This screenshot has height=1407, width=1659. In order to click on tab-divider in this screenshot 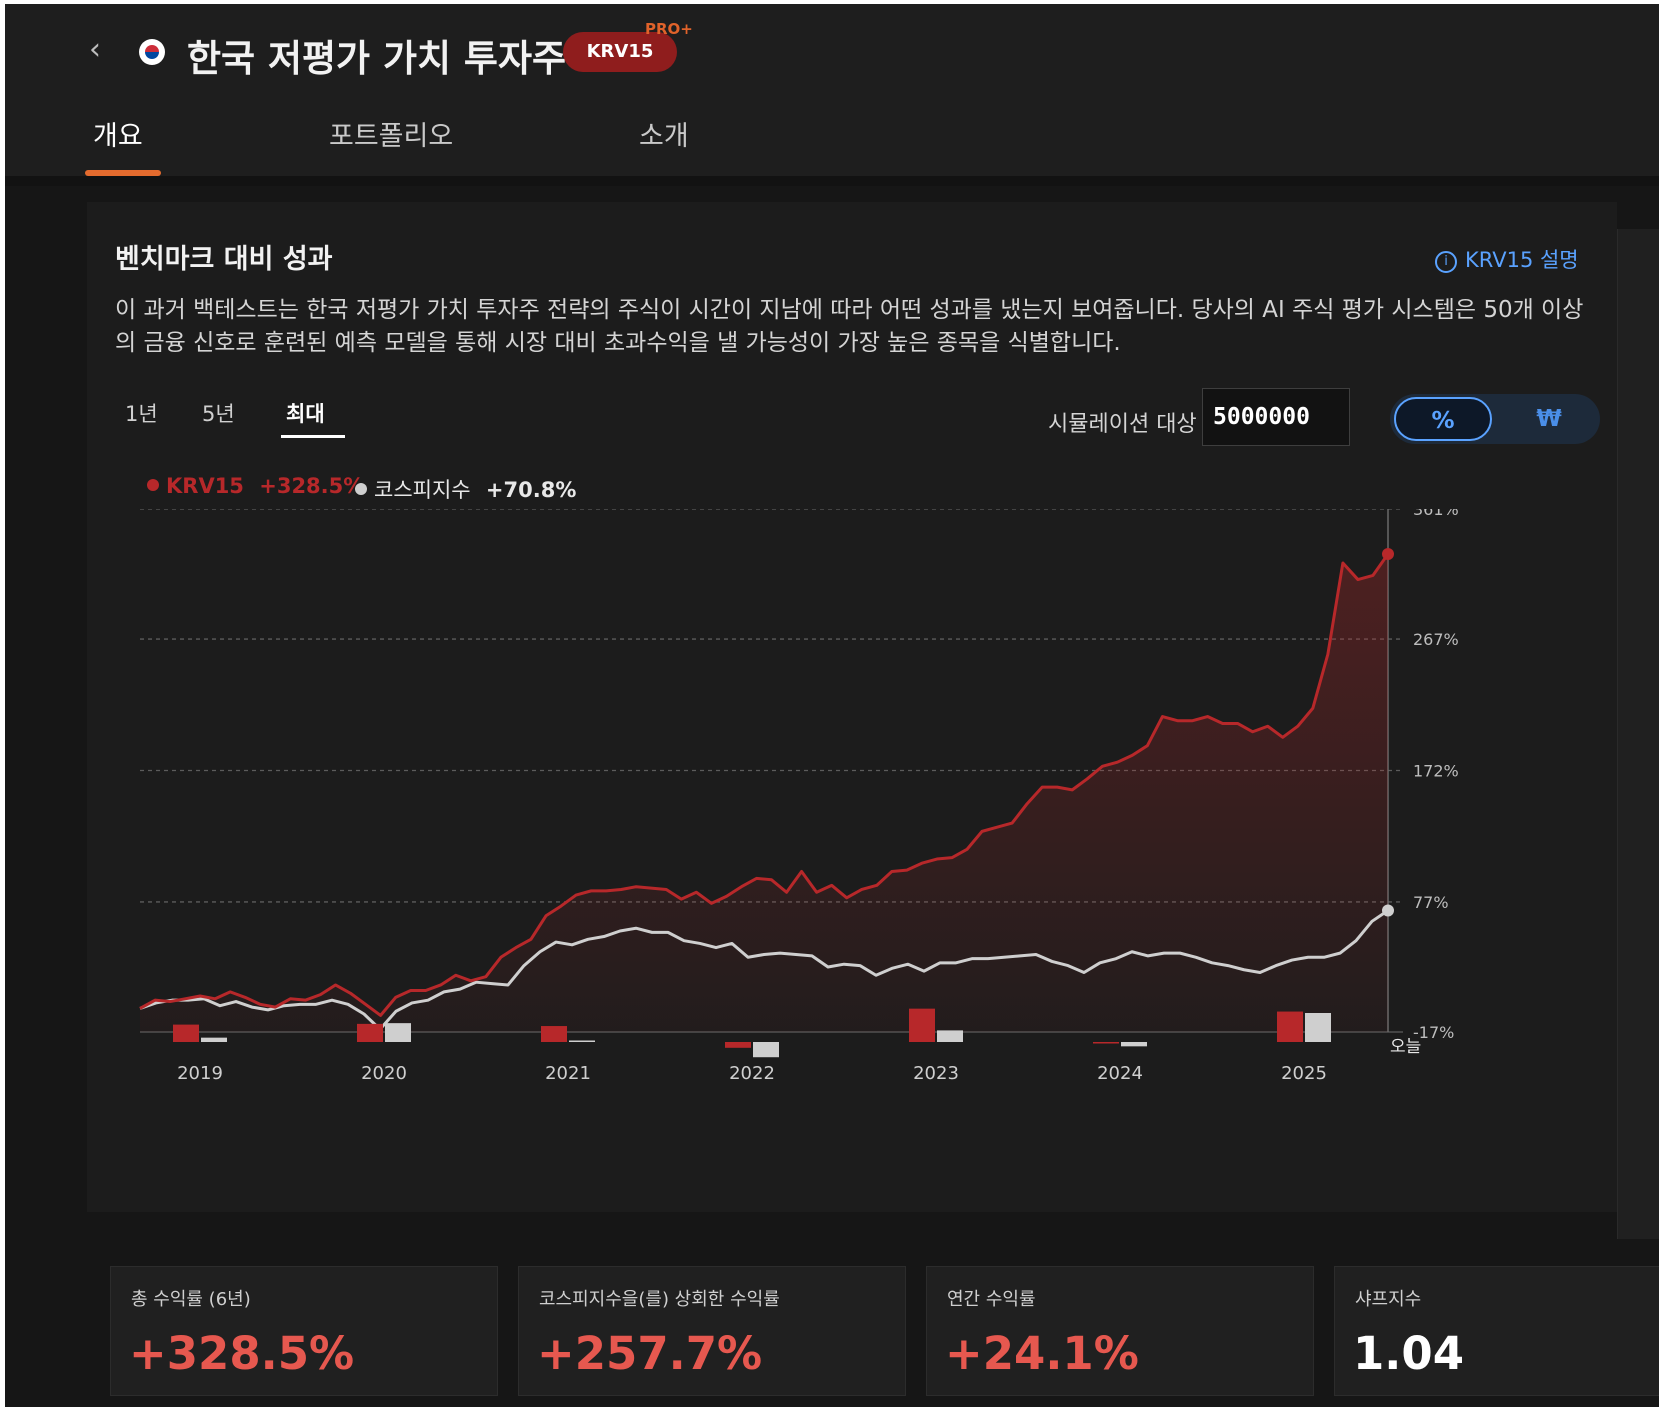, I will do `click(832, 181)`.